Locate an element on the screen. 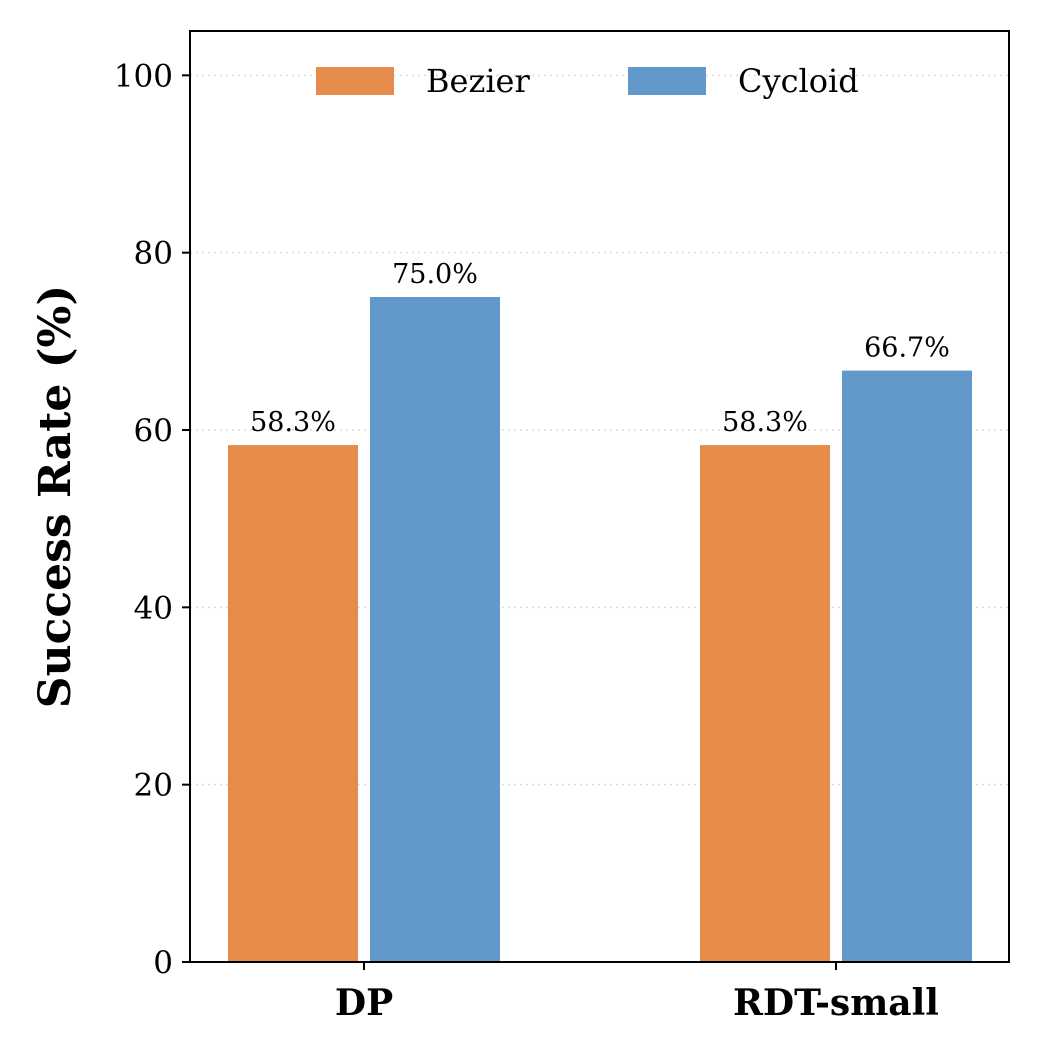  legend-label-cycloid: Cycloid is located at coordinates (798, 81).